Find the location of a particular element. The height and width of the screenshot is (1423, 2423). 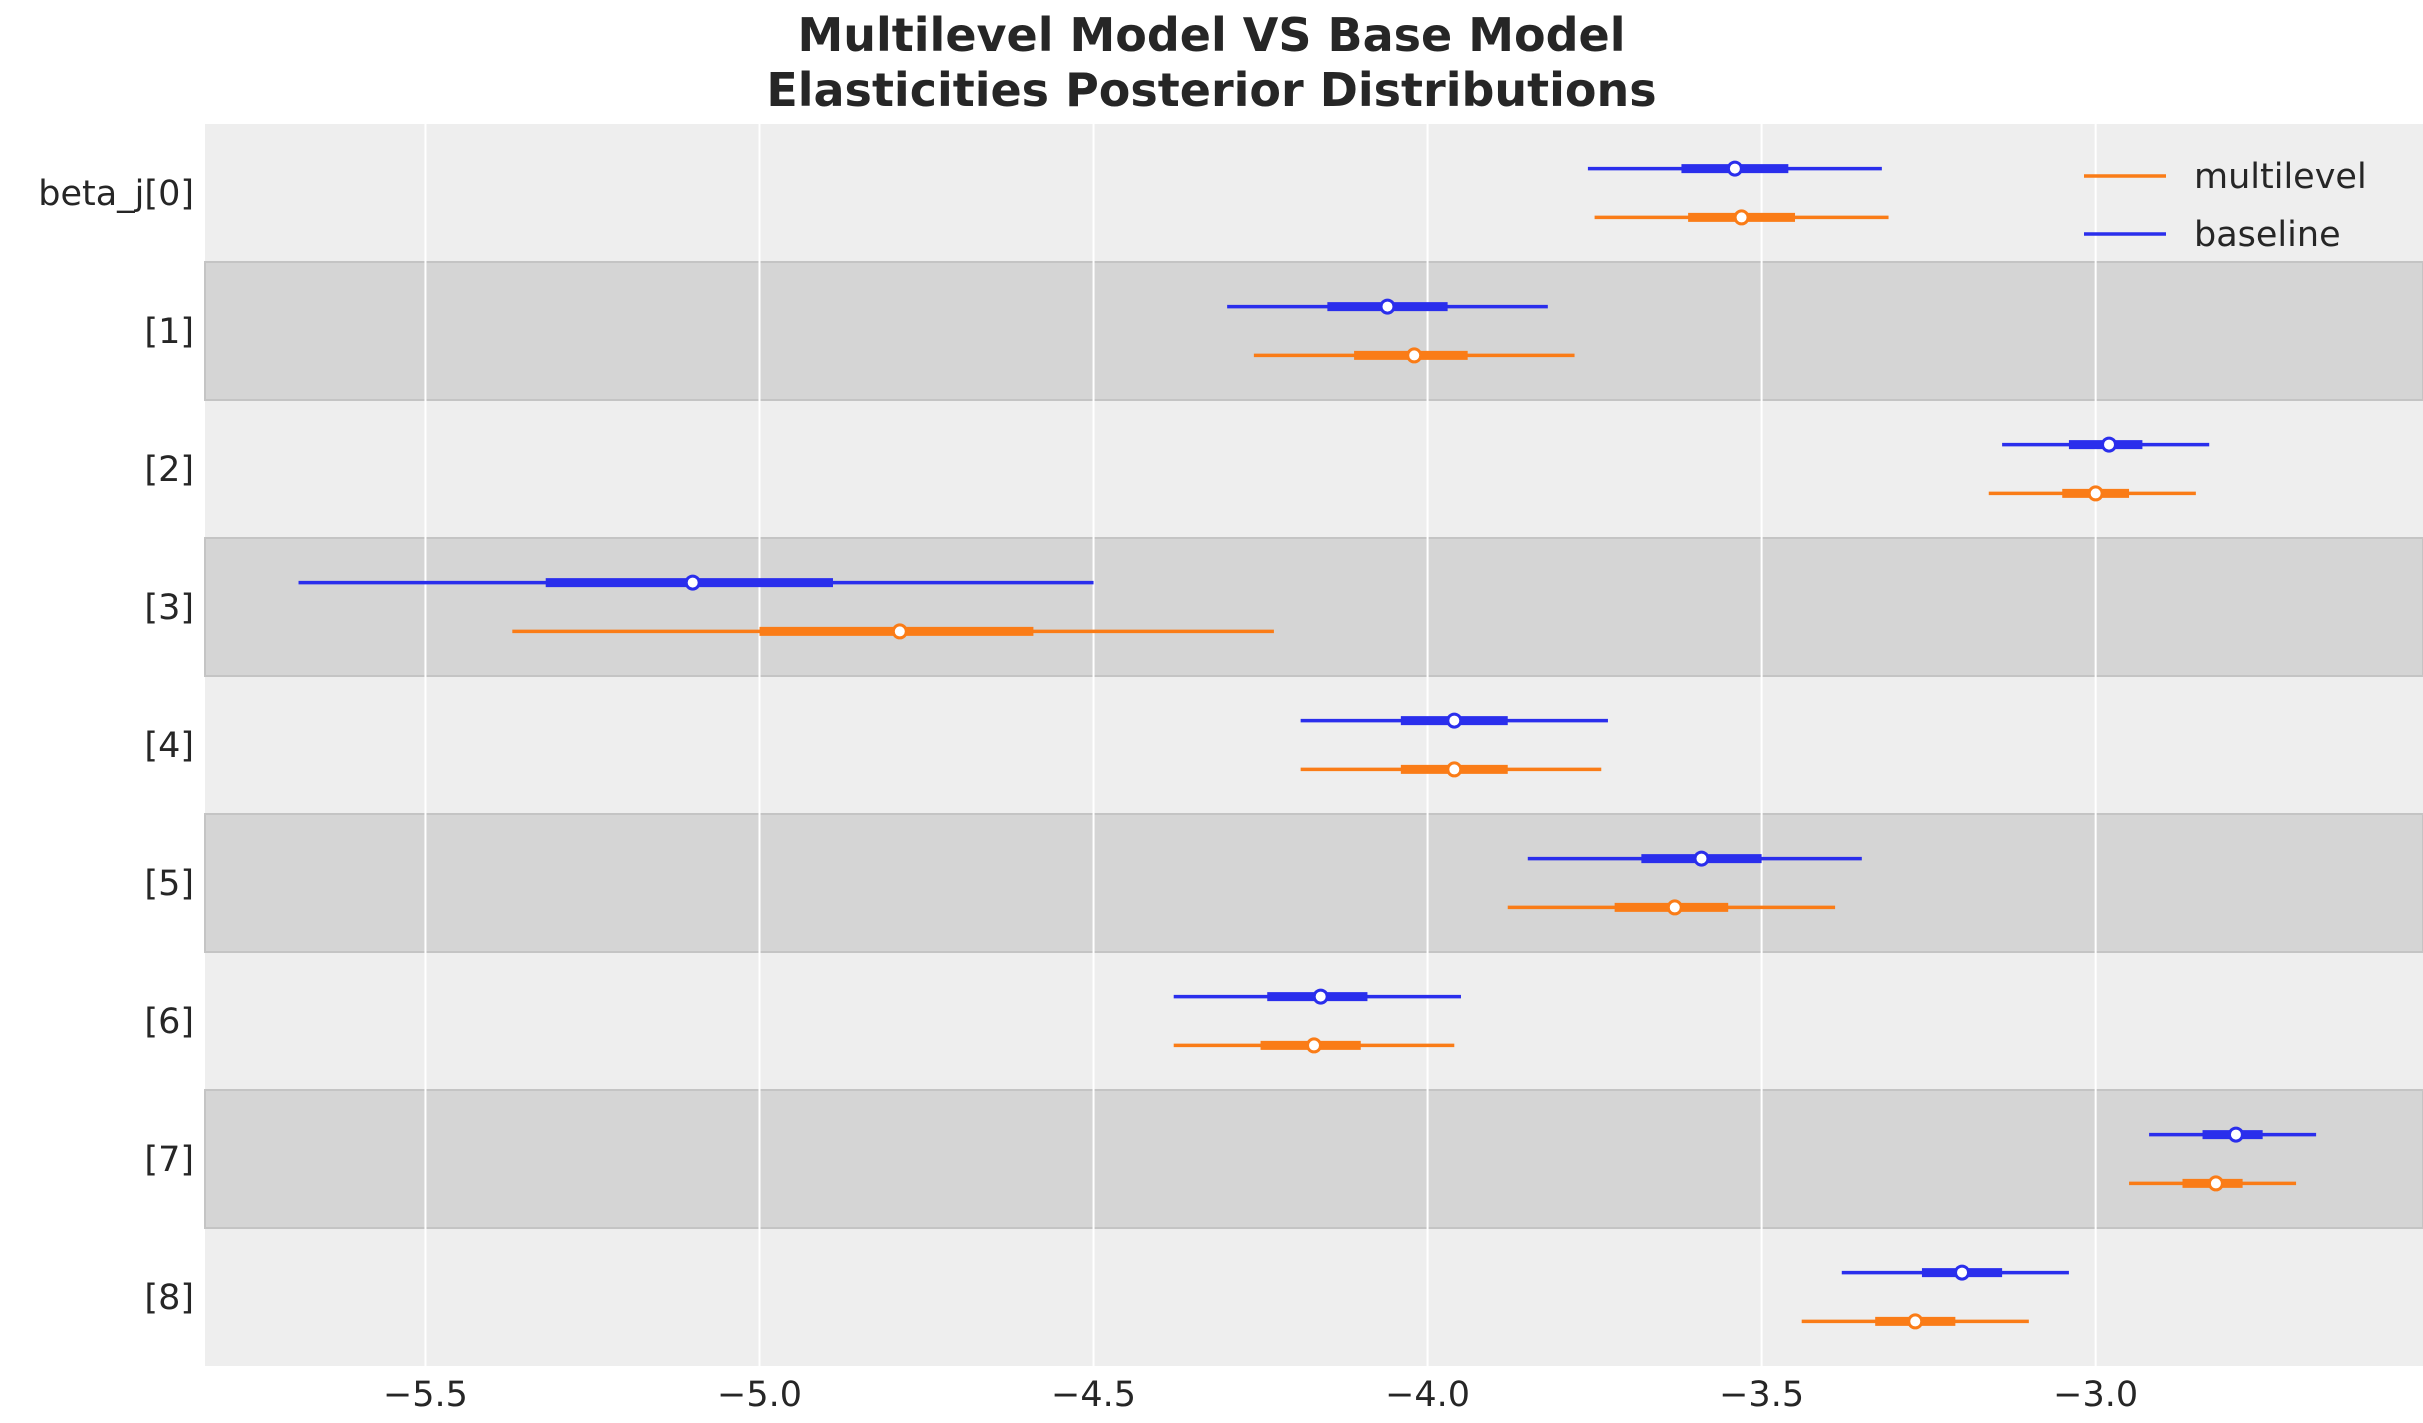

legend-label-multilevel: multilevel is located at coordinates (2280, 177).